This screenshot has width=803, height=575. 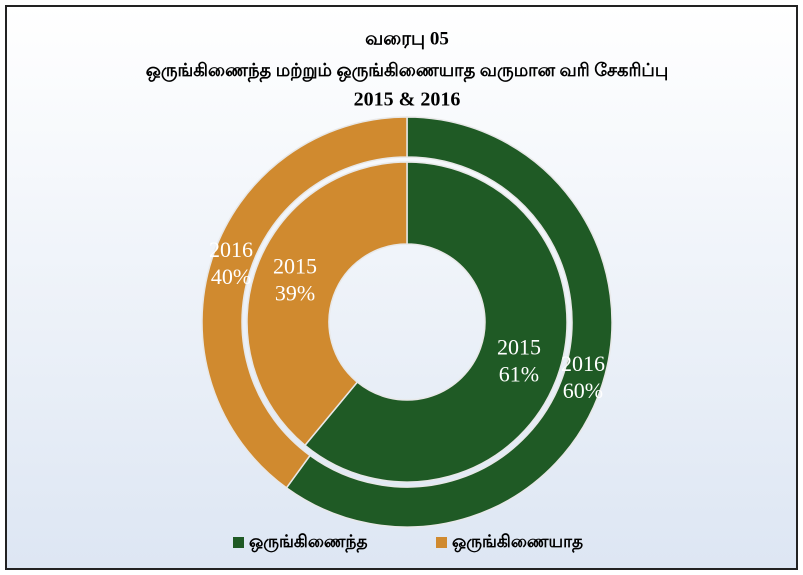 What do you see at coordinates (519, 360) in the screenshot?
I see `data-label: 2015 61%` at bounding box center [519, 360].